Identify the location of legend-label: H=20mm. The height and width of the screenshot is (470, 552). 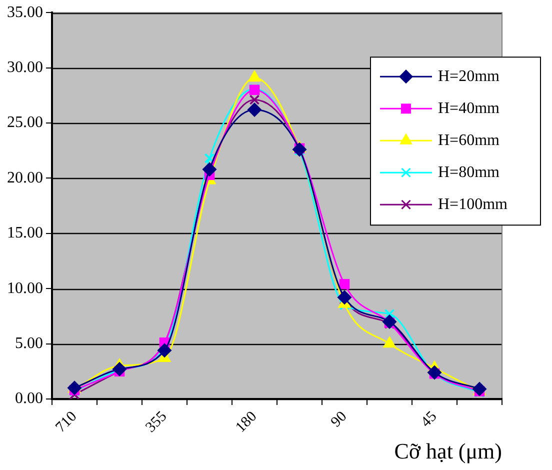
(469, 76).